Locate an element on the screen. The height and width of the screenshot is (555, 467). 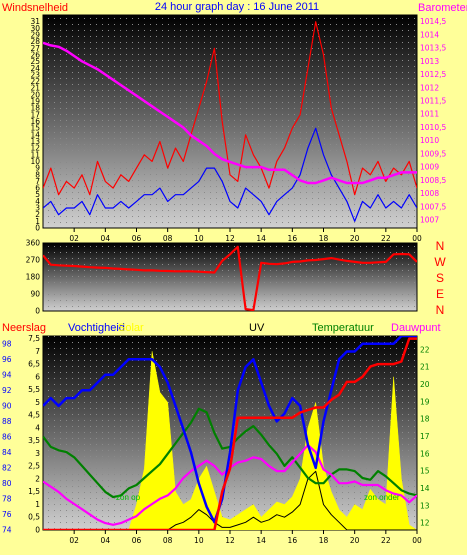
y-tick-label: 23 is located at coordinates (35, 74).